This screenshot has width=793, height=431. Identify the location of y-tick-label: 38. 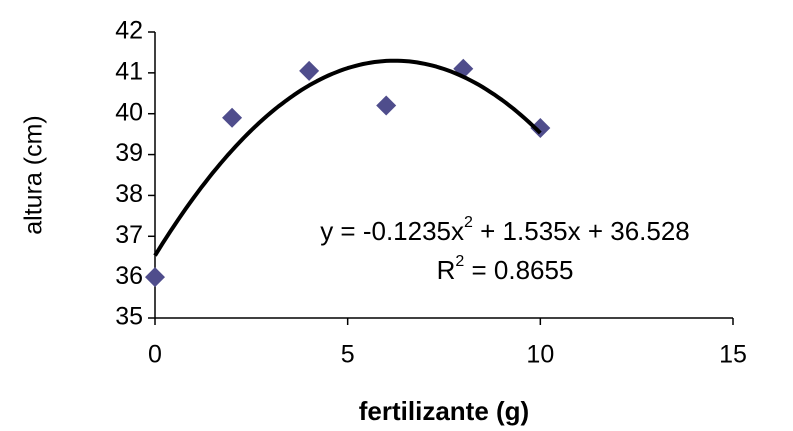
(129, 194).